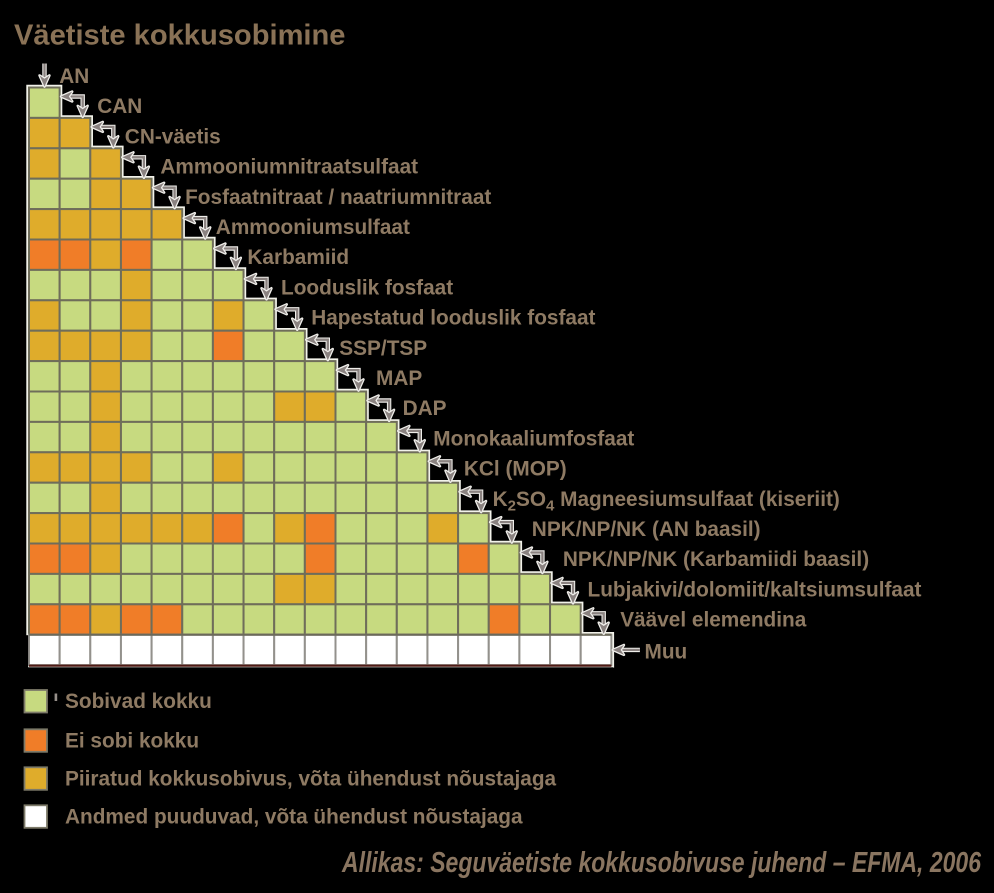 Image resolution: width=994 pixels, height=893 pixels. Describe the element at coordinates (713, 620) in the screenshot. I see `svg-text: Väävel elemendina` at that location.